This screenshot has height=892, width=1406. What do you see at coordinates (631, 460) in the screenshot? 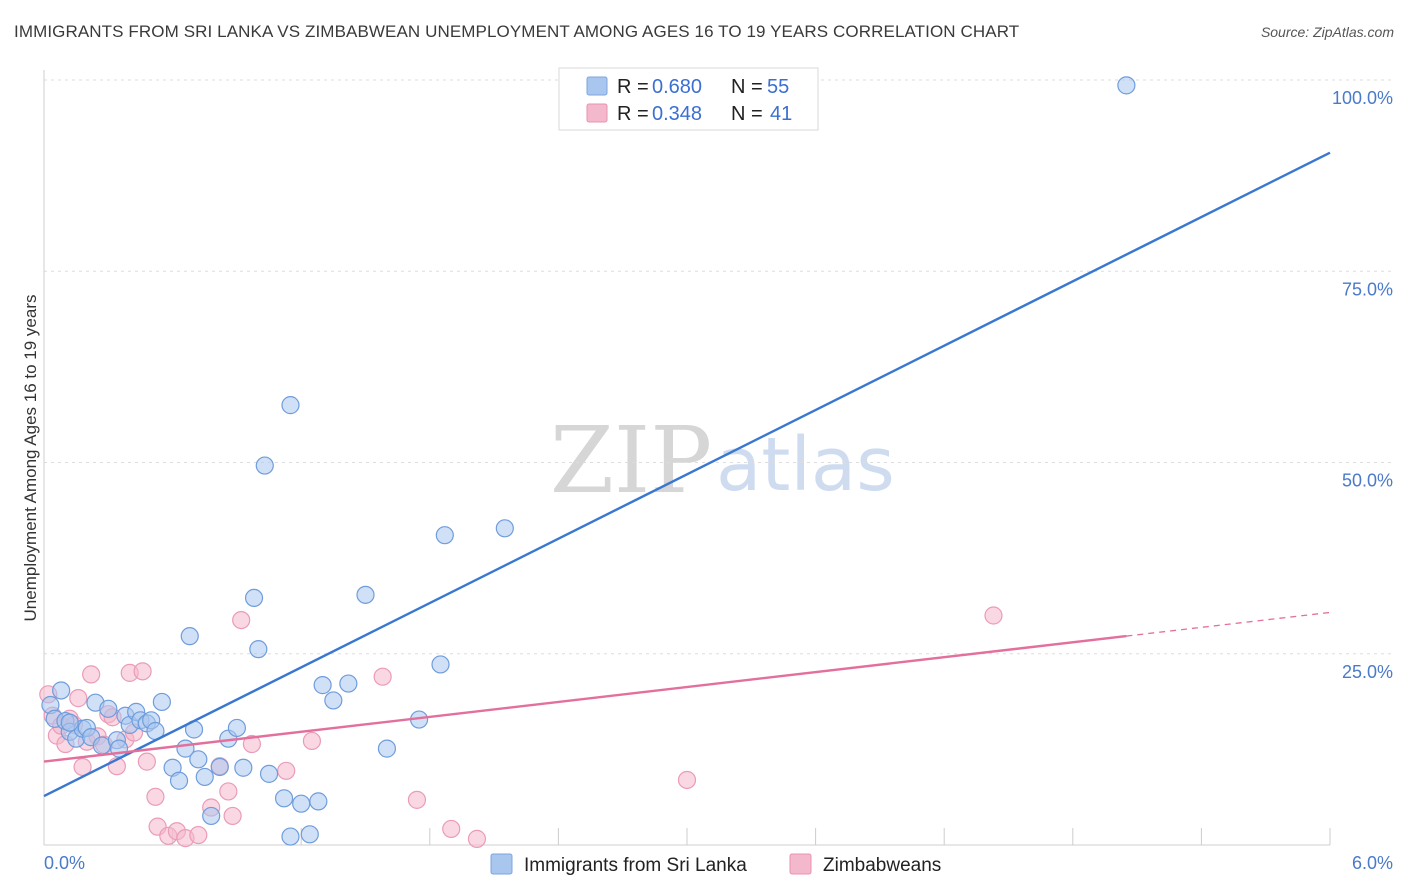
I see `watermark-zip: ZIP` at bounding box center [631, 460].